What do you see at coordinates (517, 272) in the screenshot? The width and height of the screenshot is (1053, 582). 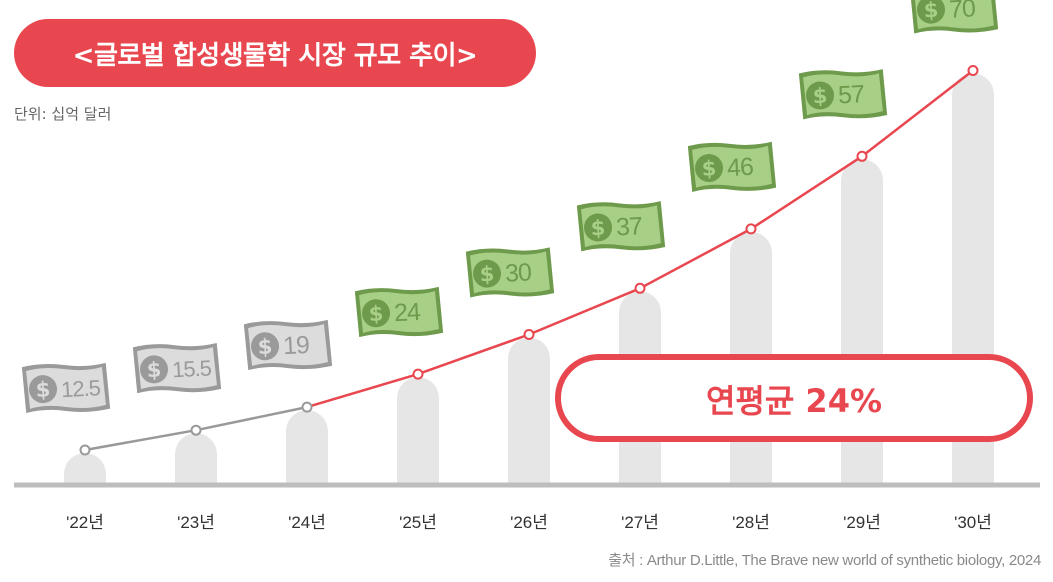 I see `value-label: 30` at bounding box center [517, 272].